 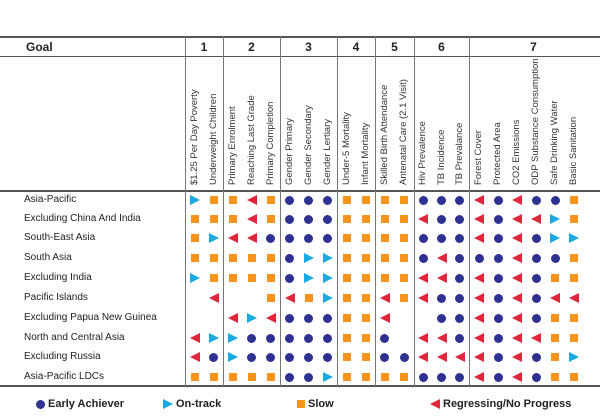 I want to click on region-label: South Asia, so click(x=48, y=257).